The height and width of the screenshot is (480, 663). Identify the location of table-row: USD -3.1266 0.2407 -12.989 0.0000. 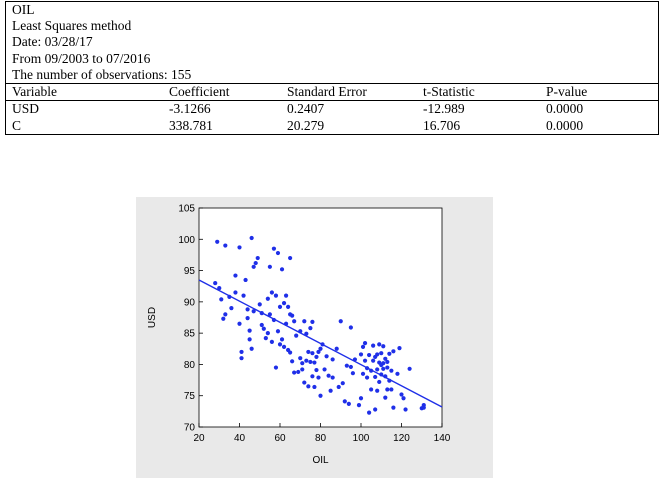
(332, 109).